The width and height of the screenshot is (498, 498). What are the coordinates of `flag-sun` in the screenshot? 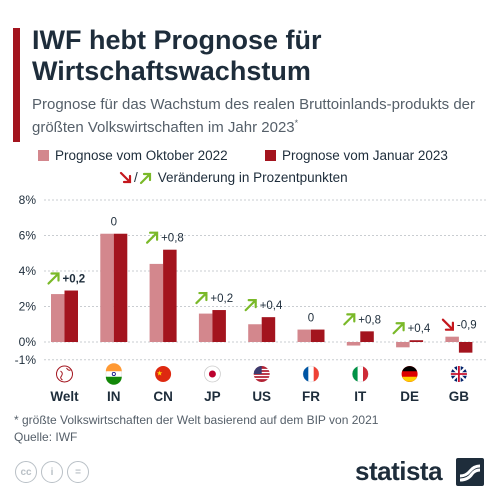 It's located at (212, 374).